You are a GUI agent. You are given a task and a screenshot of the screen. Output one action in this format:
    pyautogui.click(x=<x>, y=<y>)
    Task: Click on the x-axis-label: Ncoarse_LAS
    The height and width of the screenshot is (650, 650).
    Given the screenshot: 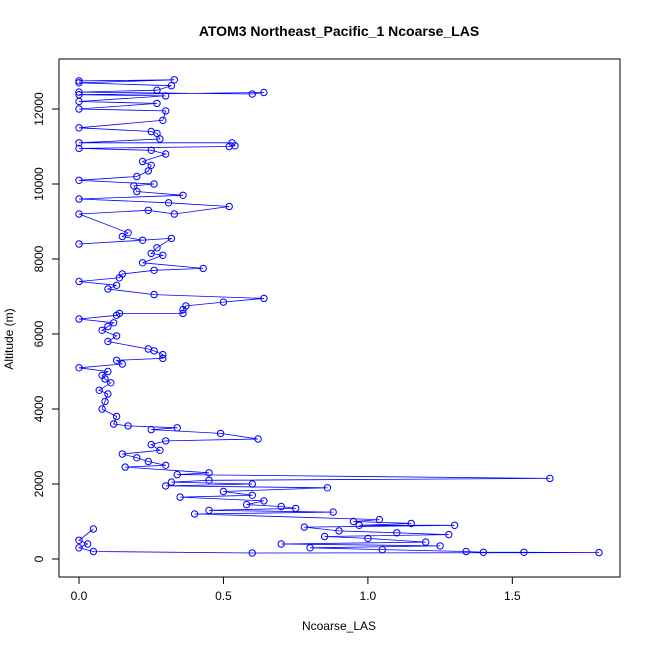 What is the action you would take?
    pyautogui.click(x=339, y=626)
    